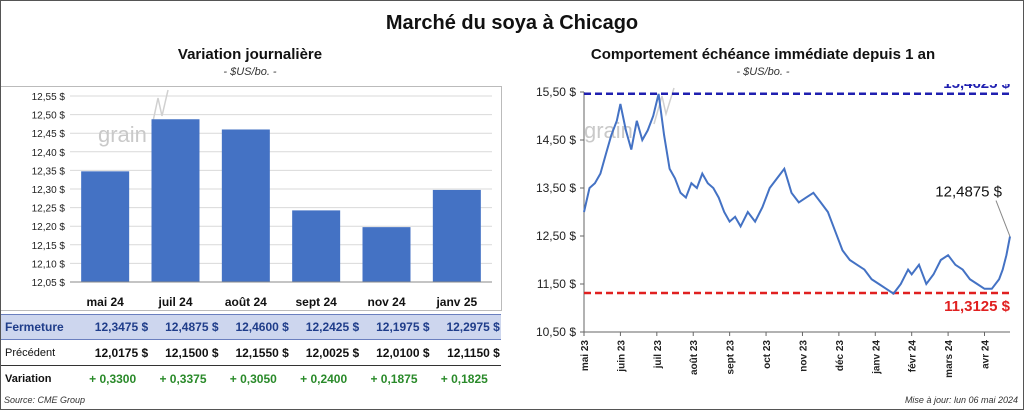 The image size is (1024, 410). I want to click on source-note: Source: CME Group, so click(45, 400).